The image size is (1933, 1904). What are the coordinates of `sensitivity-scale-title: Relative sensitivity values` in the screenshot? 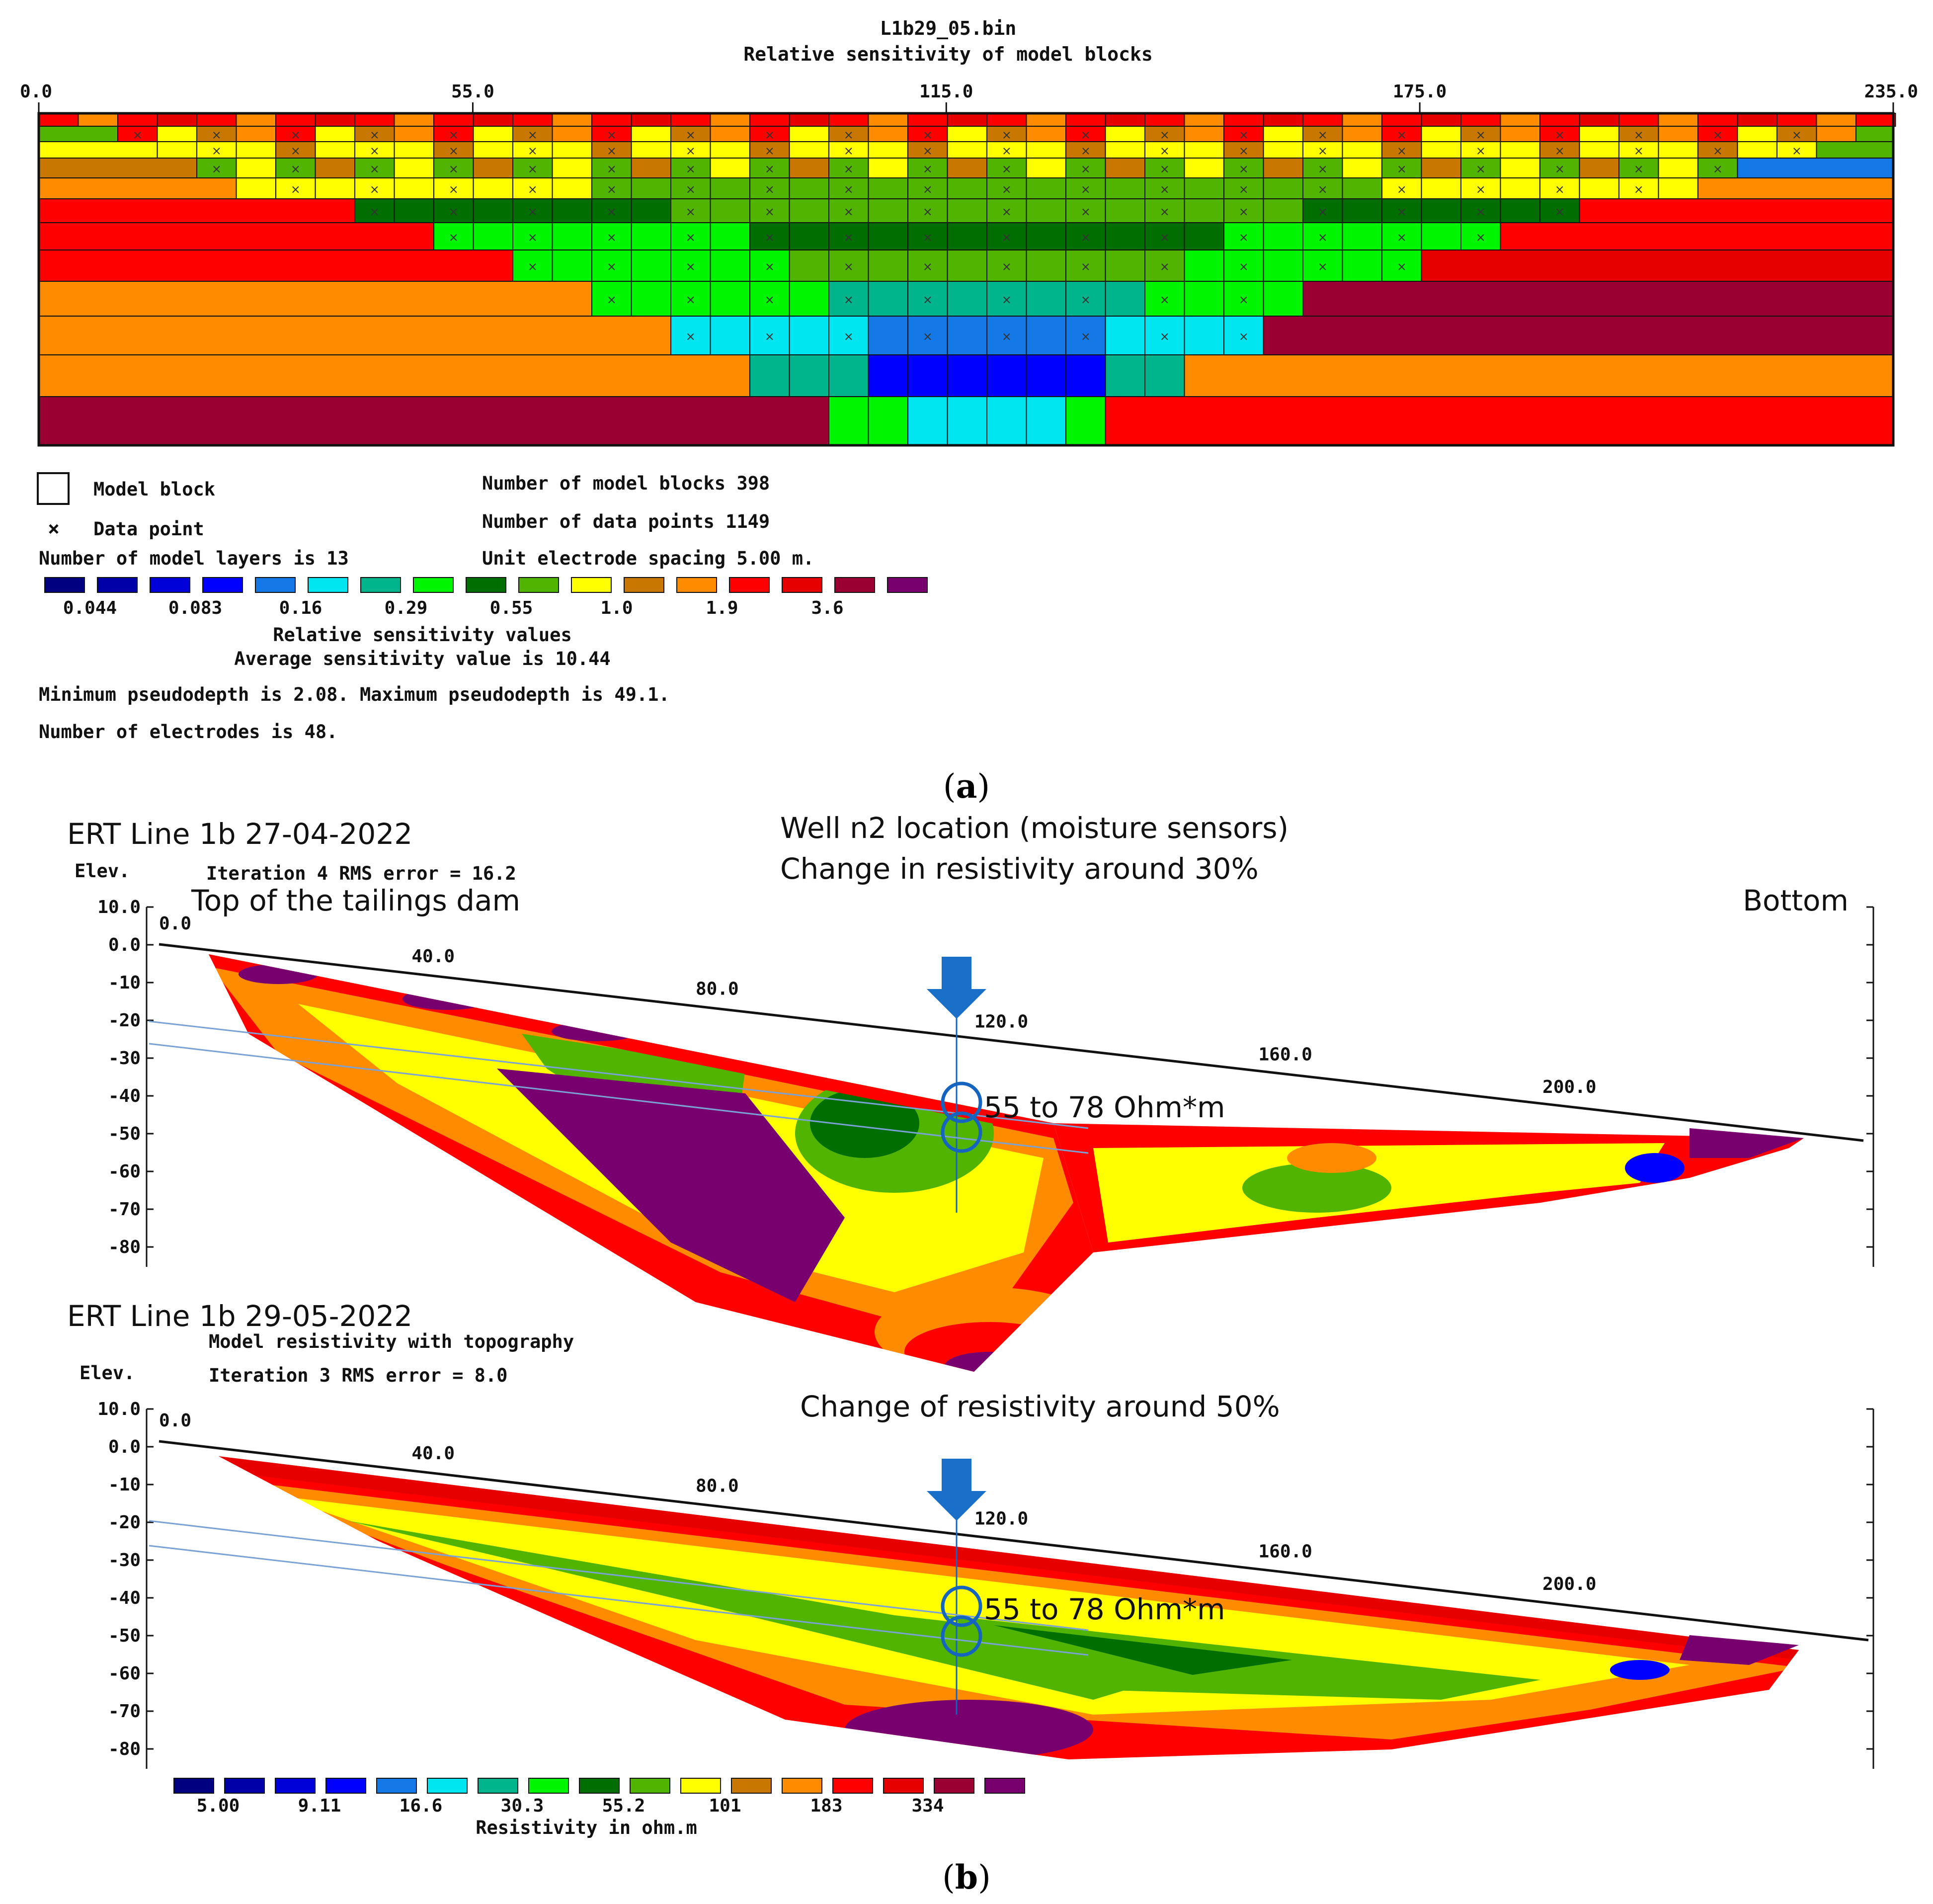 It's located at (422, 635).